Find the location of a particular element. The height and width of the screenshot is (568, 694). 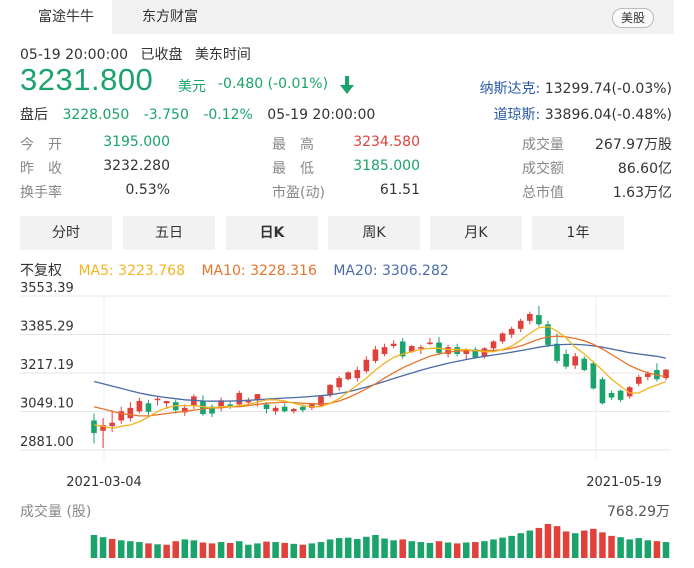

x-tick-label: 2021-03-04 is located at coordinates (104, 482).